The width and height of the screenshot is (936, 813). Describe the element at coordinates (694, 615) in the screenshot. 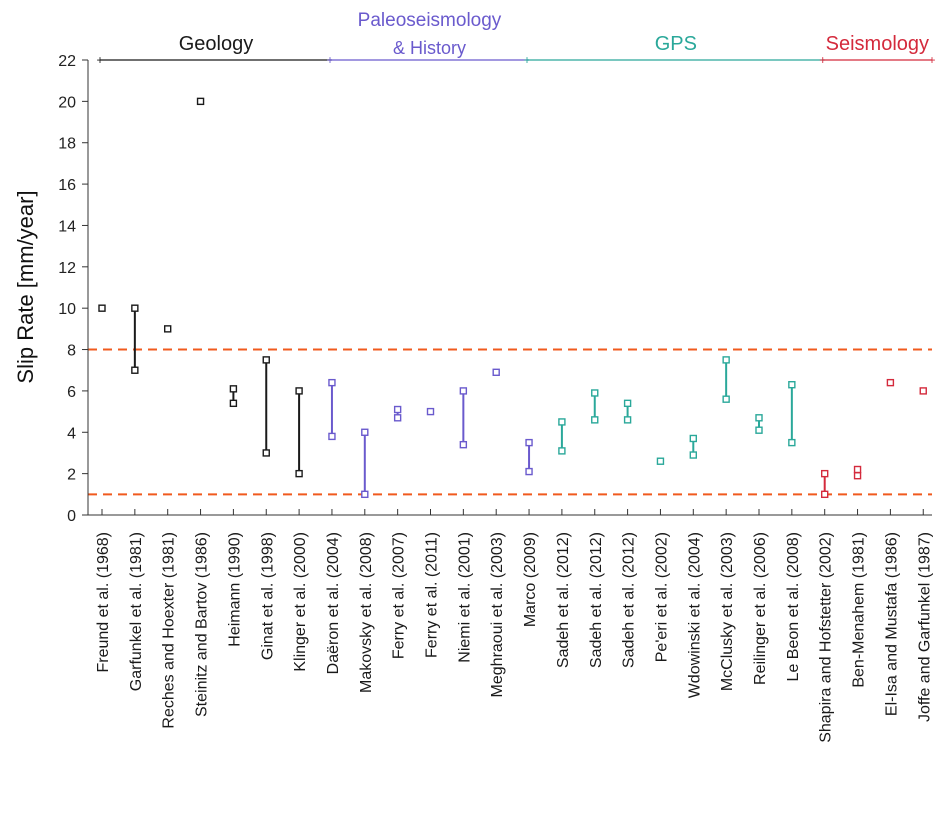

I see `x-tick-label: Wdowinski et al. (2004)` at that location.